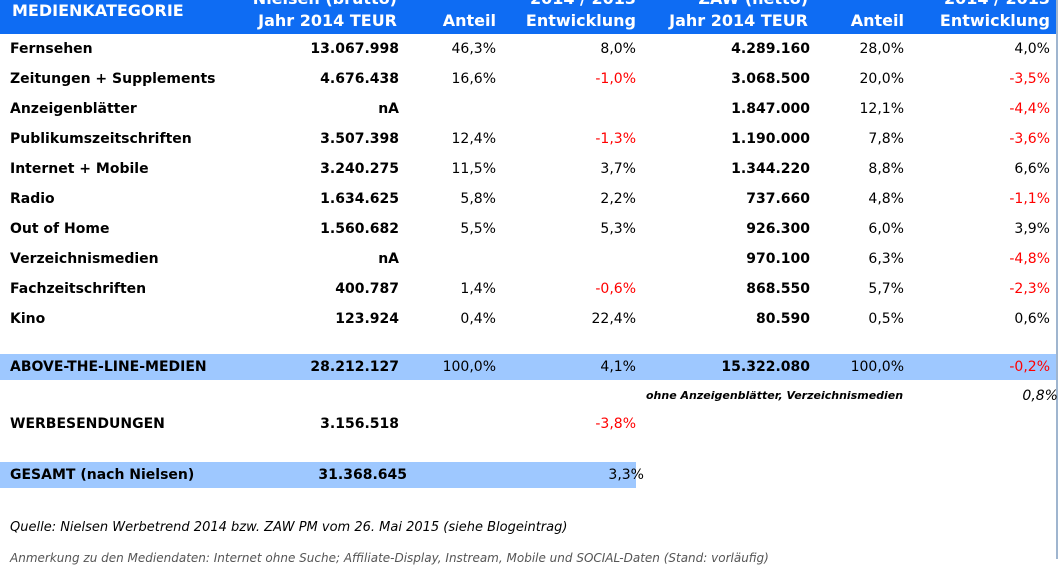  What do you see at coordinates (528, 259) in the screenshot?
I see `table-row-verzeichnismedien: Verzeichnismedien nA 970.100 6,3% -4,8%` at bounding box center [528, 259].